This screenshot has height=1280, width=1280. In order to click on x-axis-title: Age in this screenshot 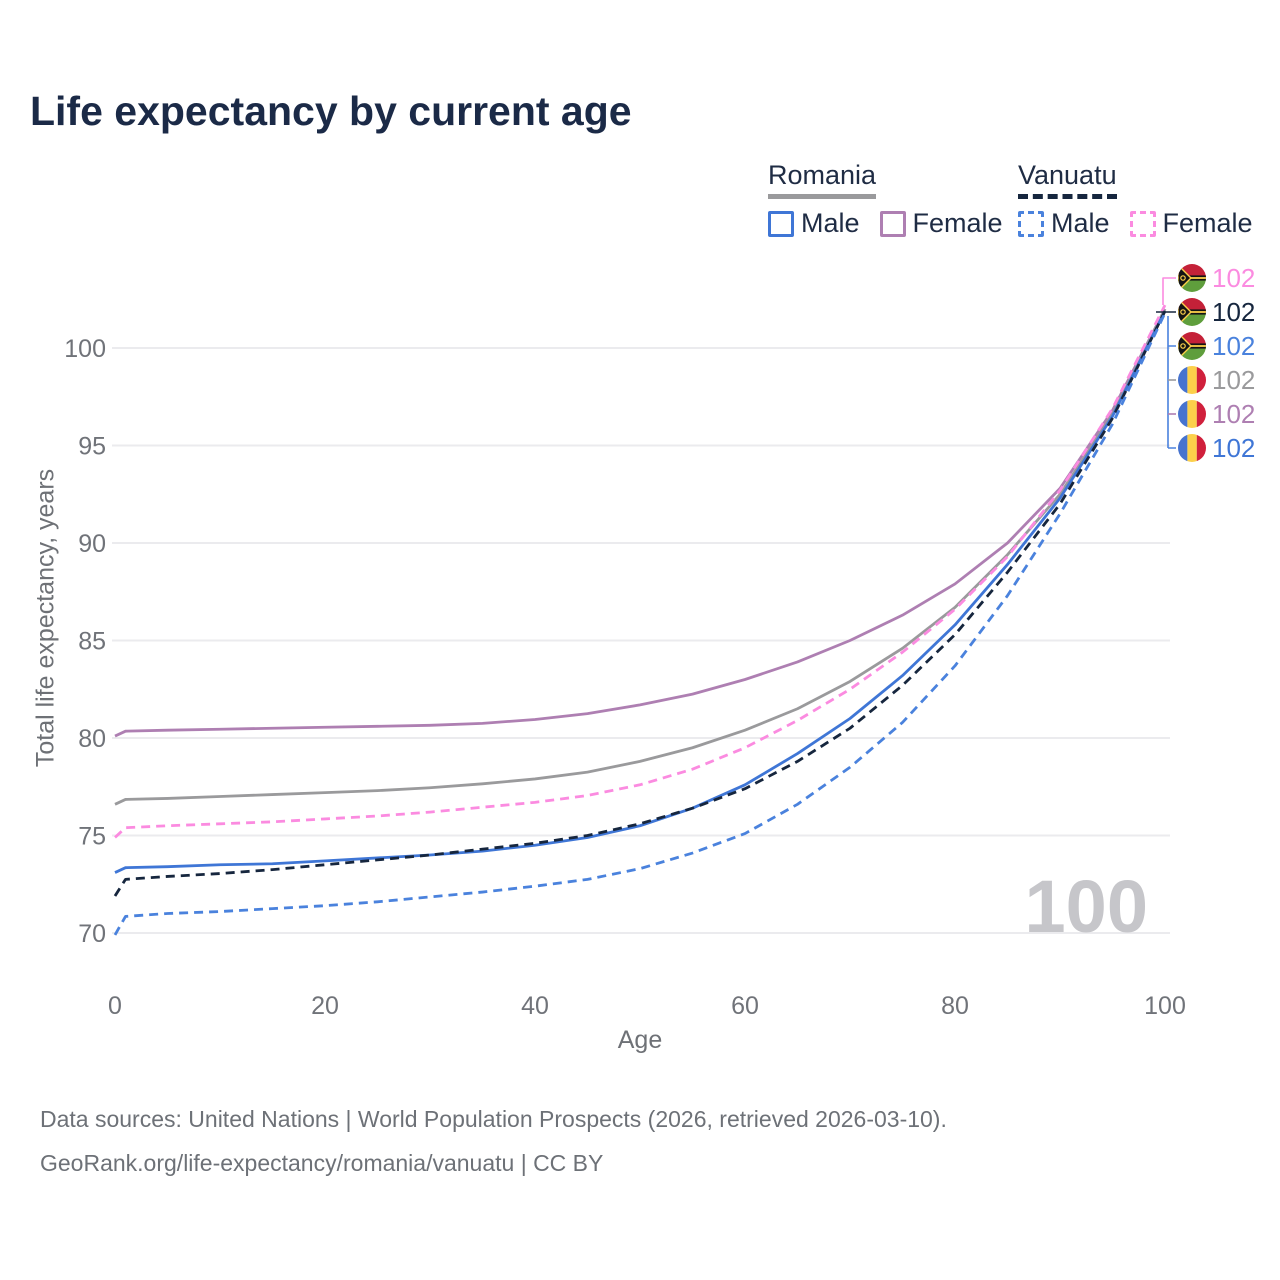, I will do `click(640, 1040)`.